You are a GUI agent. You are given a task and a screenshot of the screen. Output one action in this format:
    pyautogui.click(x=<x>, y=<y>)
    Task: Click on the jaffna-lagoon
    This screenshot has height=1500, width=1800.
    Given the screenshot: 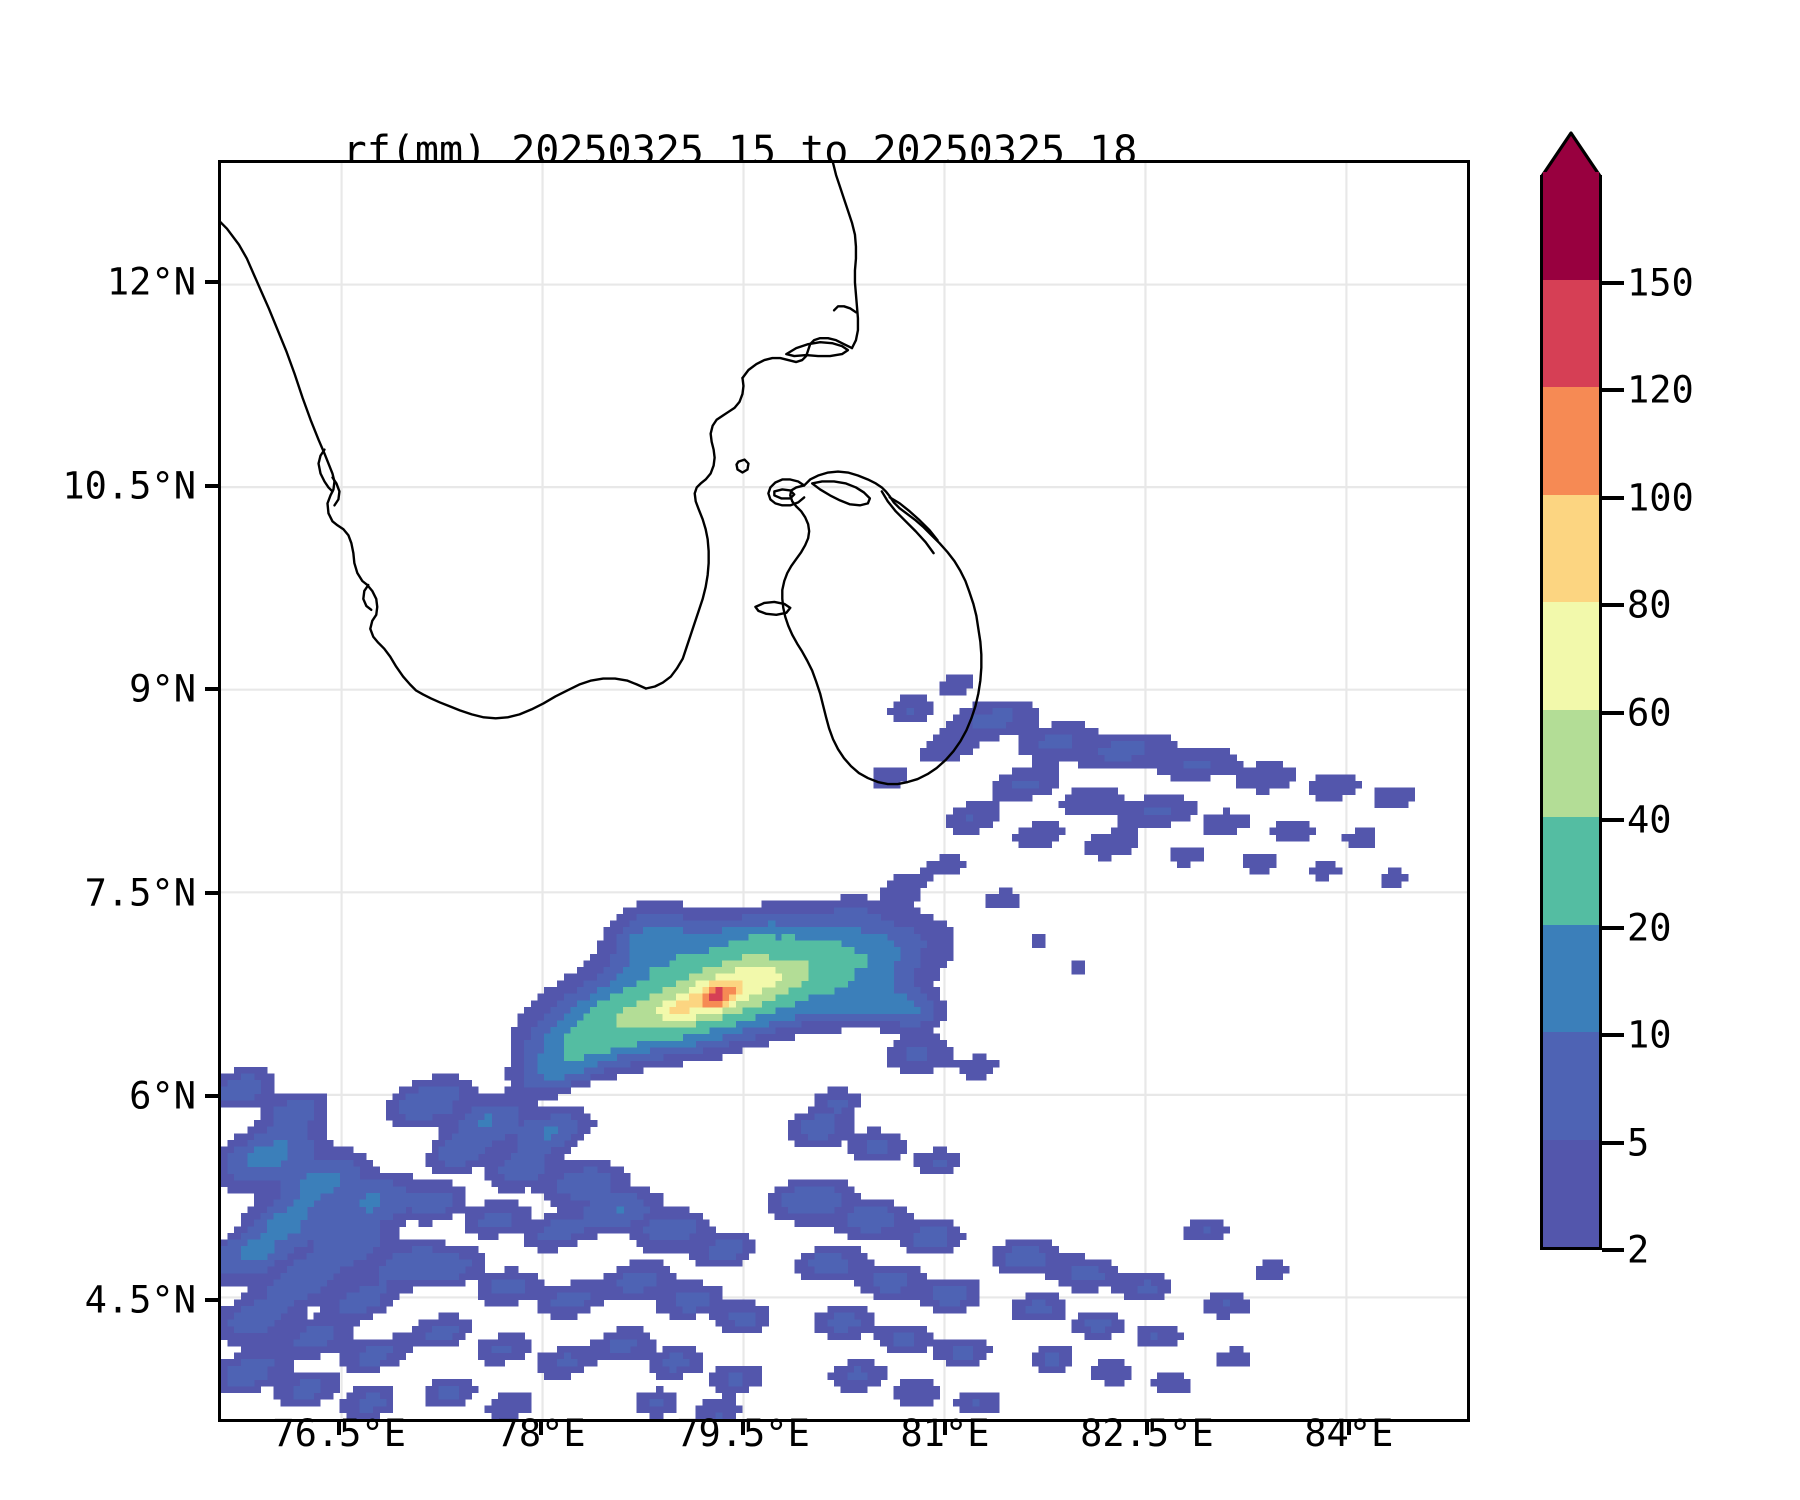 What is the action you would take?
    pyautogui.click(x=841, y=493)
    